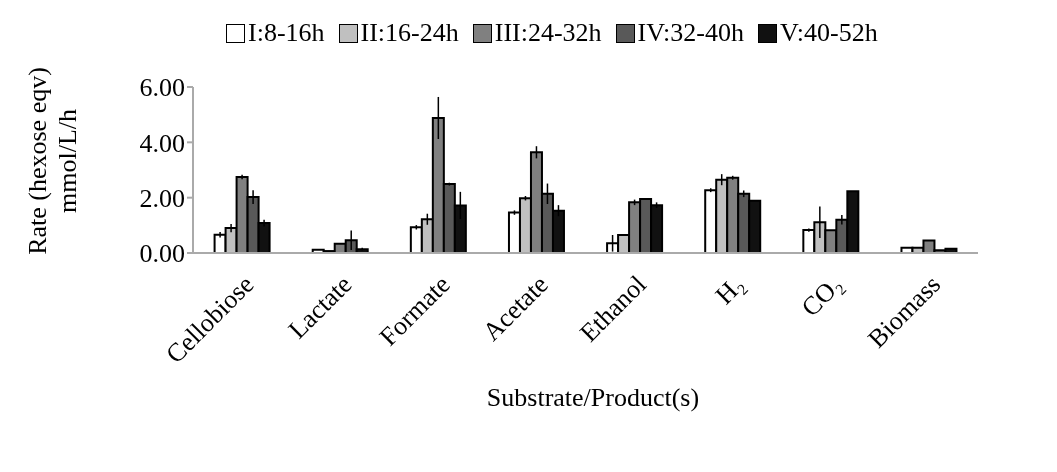 The height and width of the screenshot is (472, 1057). Describe the element at coordinates (548, 33) in the screenshot. I see `legend-label: III:24-32h` at that location.